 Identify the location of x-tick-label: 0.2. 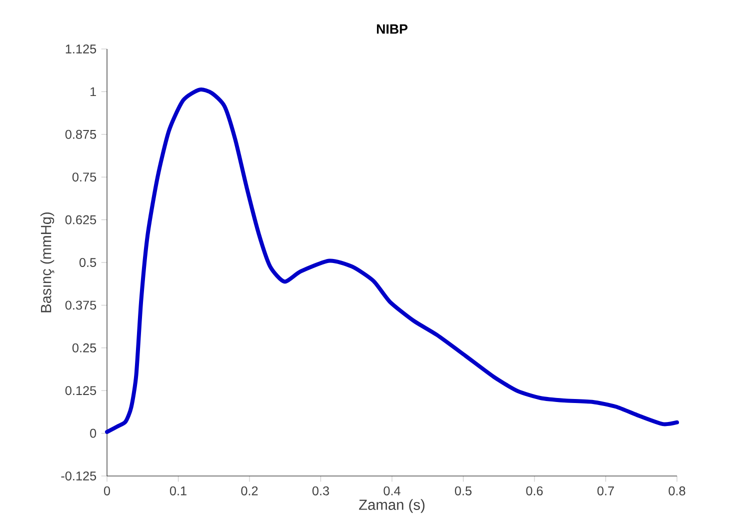
(249, 491).